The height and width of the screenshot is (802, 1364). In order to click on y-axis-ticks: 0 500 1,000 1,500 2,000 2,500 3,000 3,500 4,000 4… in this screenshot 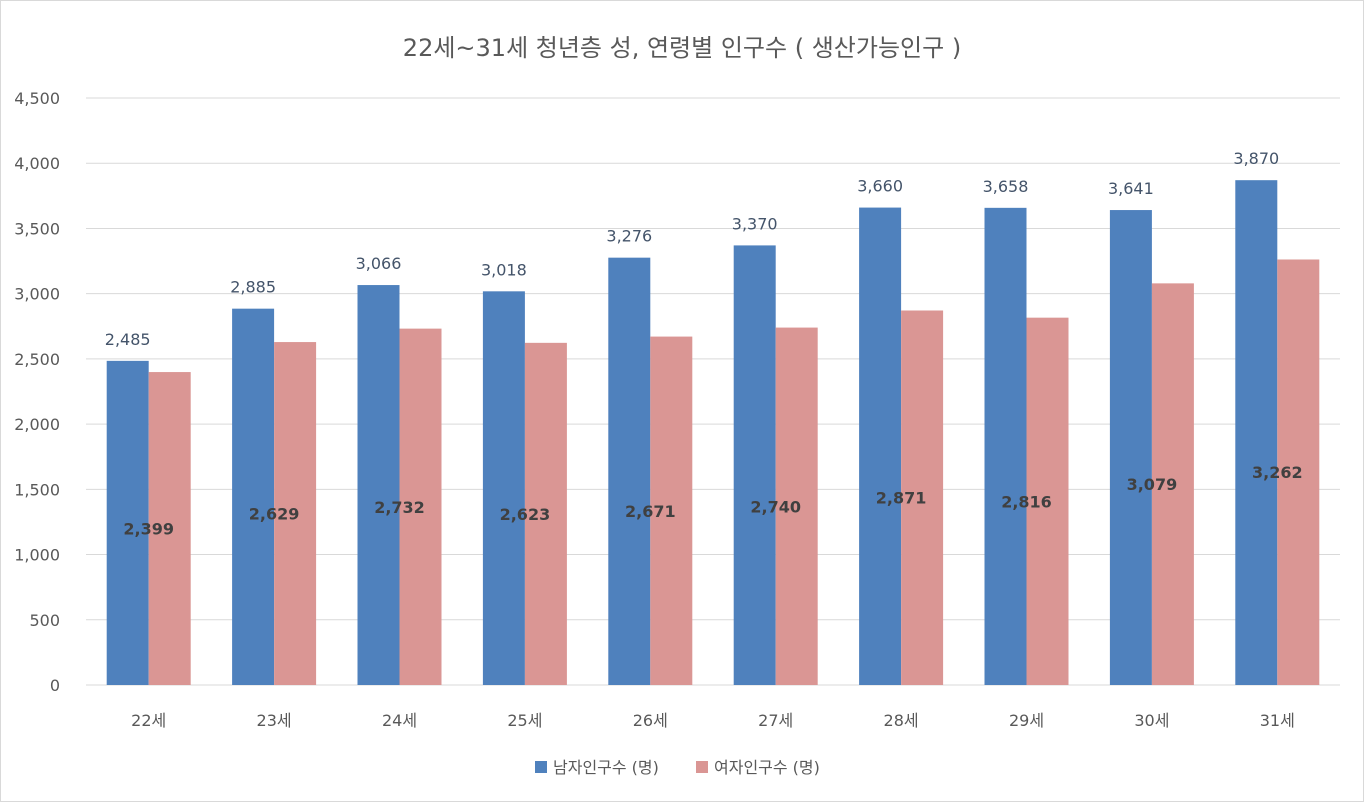, I will do `click(37, 392)`.